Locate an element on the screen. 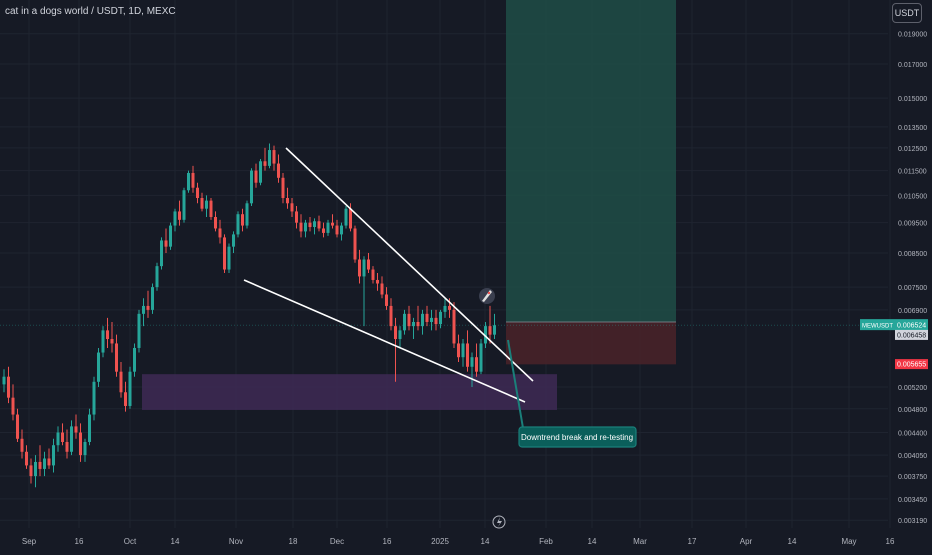 The image size is (932, 555). price-tag-last-value: 0.006524 is located at coordinates (911, 326).